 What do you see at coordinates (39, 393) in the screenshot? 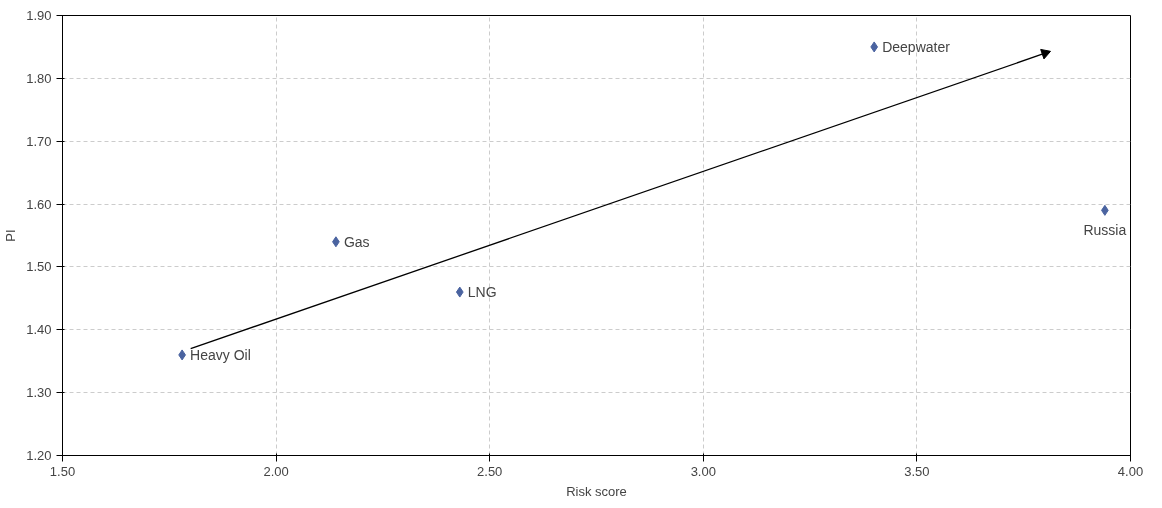
I see `y-tick-label: 1.30` at bounding box center [39, 393].